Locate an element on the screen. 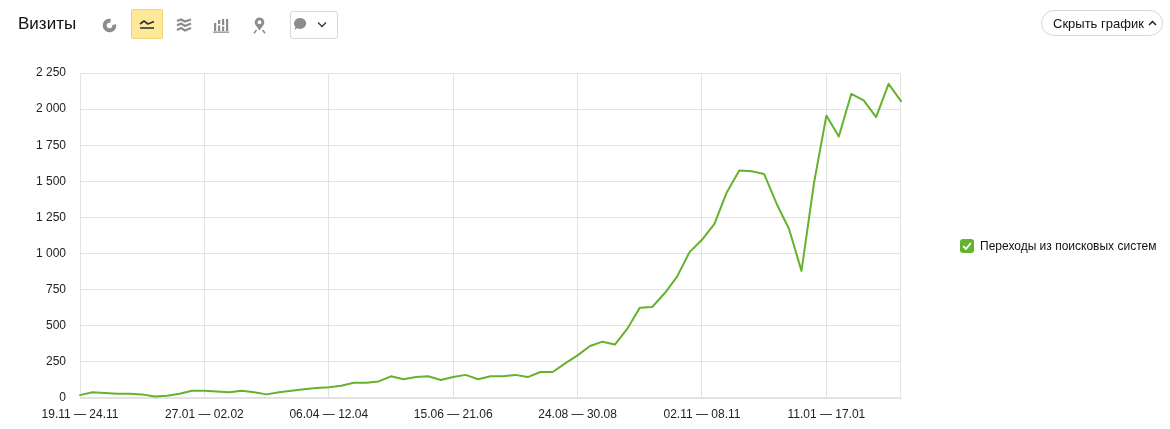  x-tick-label: 15.06 — 21.06 is located at coordinates (453, 413).